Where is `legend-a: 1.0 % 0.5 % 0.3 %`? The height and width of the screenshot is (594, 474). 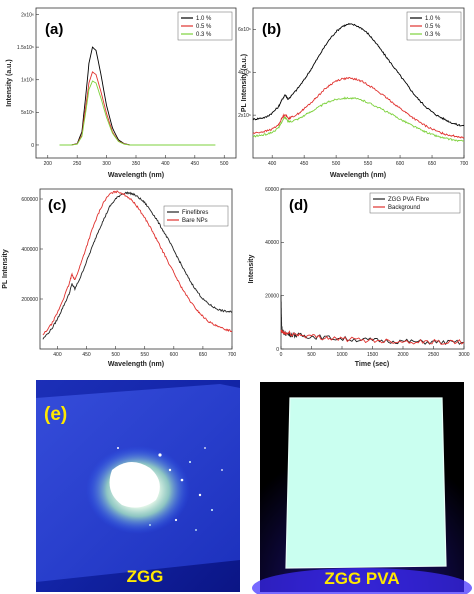 legend-a: 1.0 % 0.5 % 0.3 % is located at coordinates (205, 26).